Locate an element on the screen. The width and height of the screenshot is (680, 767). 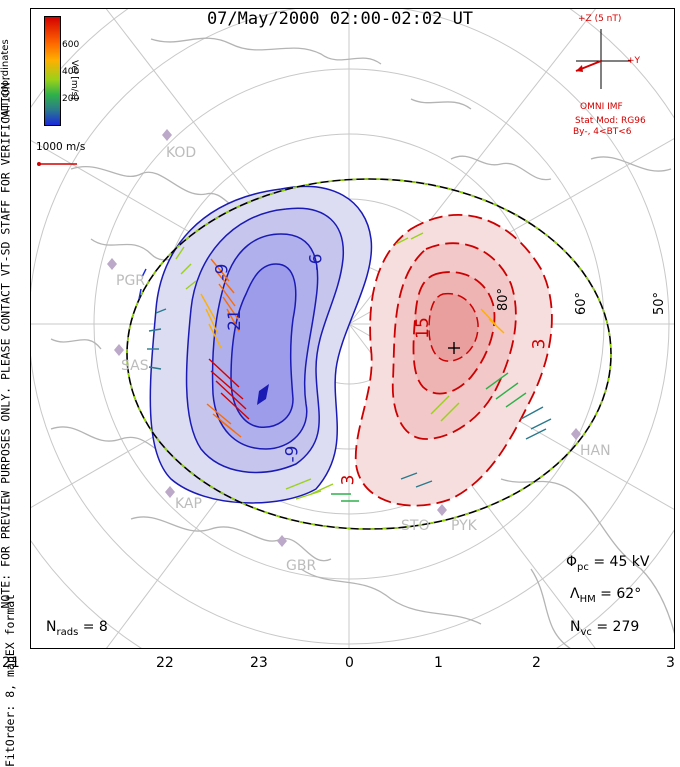
mlt-tick-3: 3 is located at coordinates (670, 663).